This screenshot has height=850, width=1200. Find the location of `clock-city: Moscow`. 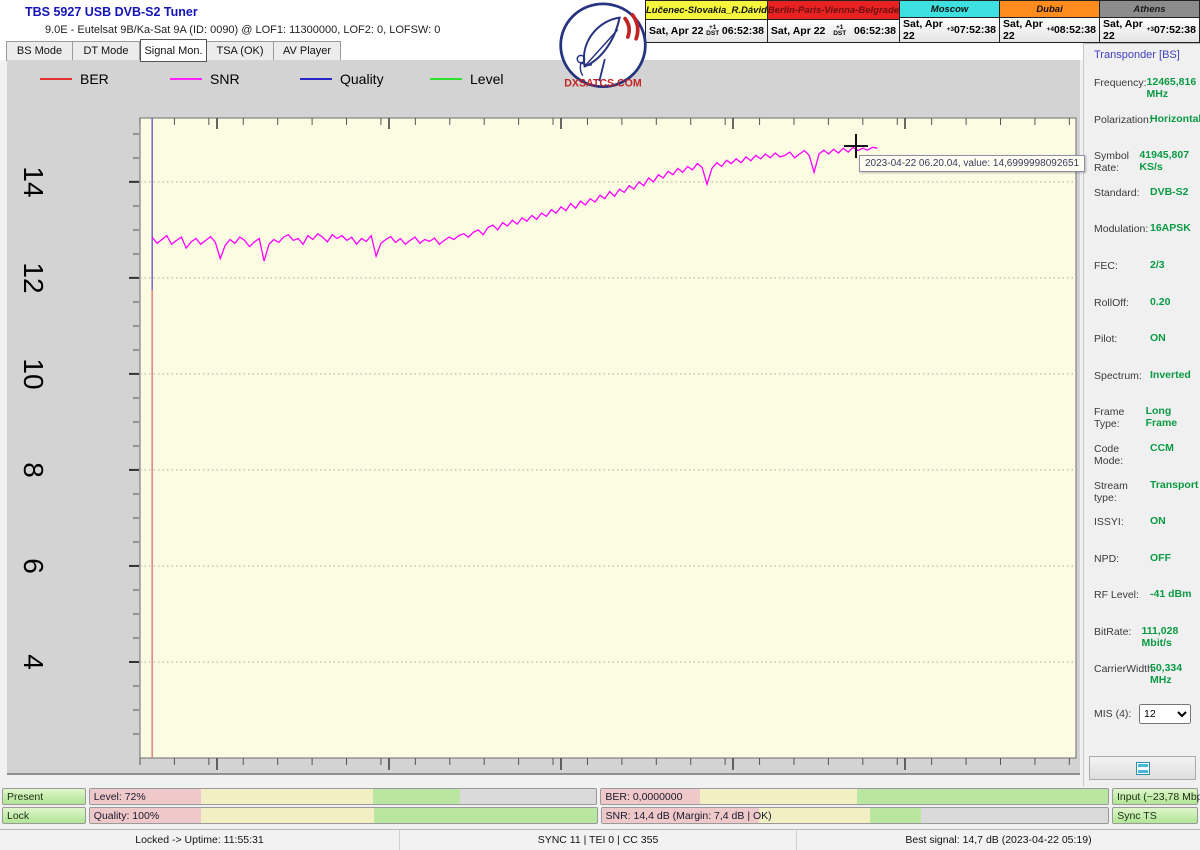

clock-city: Moscow is located at coordinates (950, 9).